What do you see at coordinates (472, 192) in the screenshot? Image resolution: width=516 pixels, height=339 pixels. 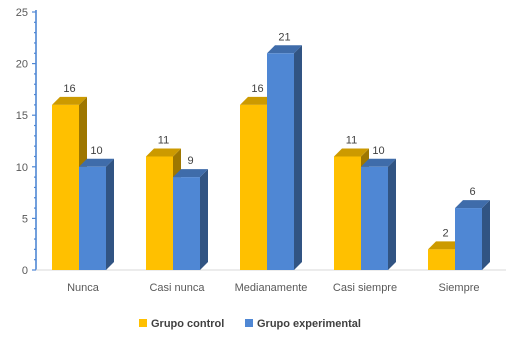 I see `data-label: 6` at bounding box center [472, 192].